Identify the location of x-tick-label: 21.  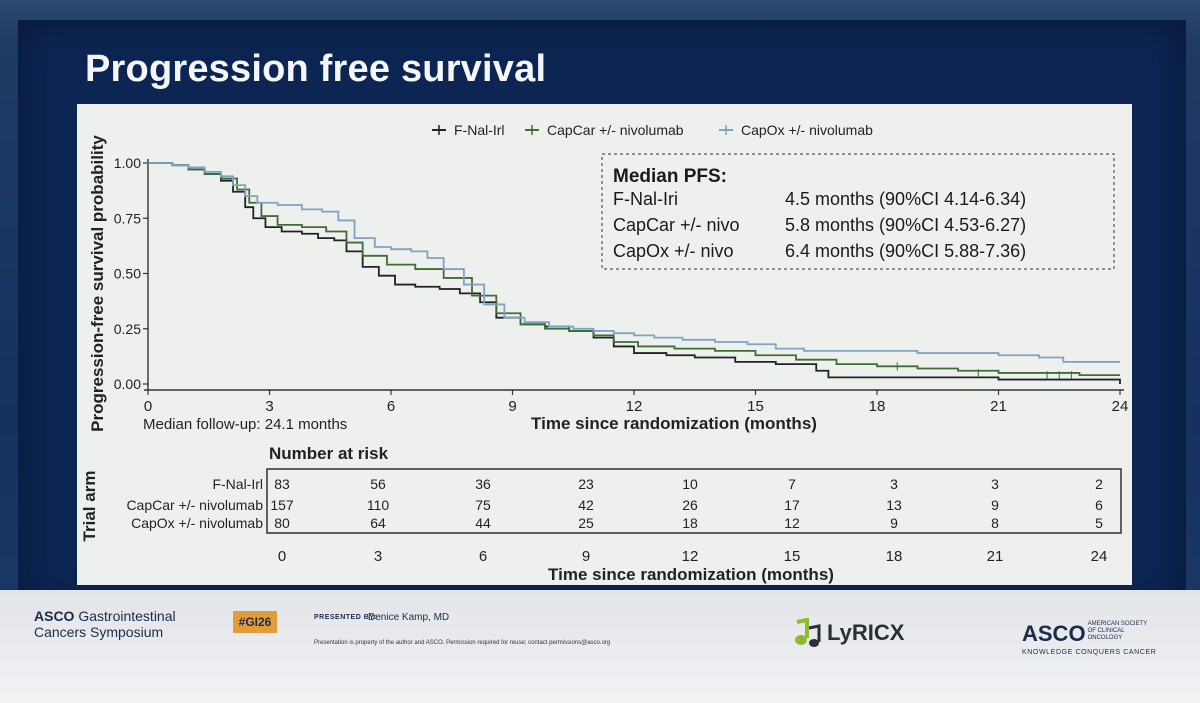
(998, 406).